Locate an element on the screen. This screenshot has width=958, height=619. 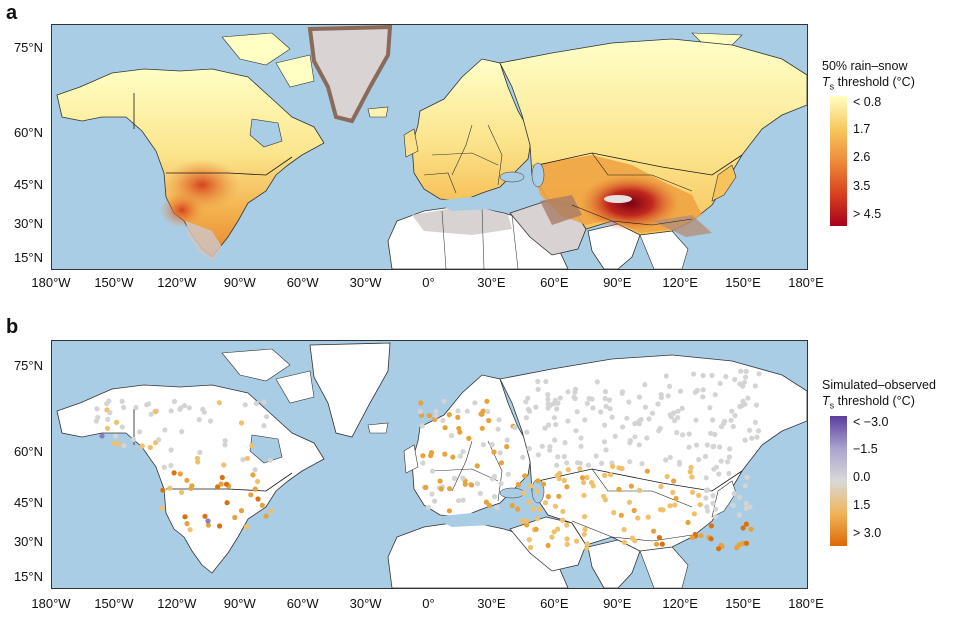
colorbar-label: 2.6 is located at coordinates (862, 157).